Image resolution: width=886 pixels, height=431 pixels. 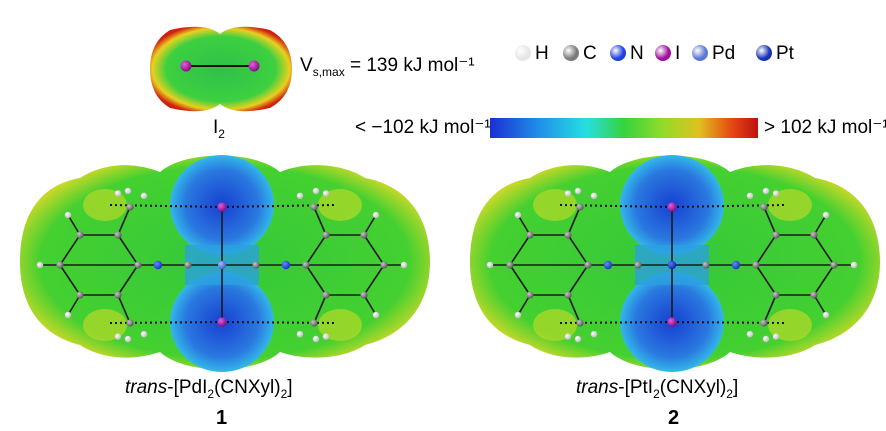 What do you see at coordinates (657, 389) in the screenshot?
I see `complex-2-name: trans-[PtI2(CNXyl)2]` at bounding box center [657, 389].